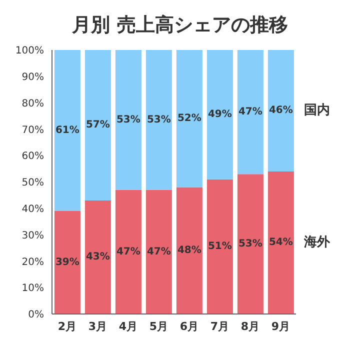  Describe the element at coordinates (33, 104) in the screenshot. I see `y-tick-label: 80%` at that location.